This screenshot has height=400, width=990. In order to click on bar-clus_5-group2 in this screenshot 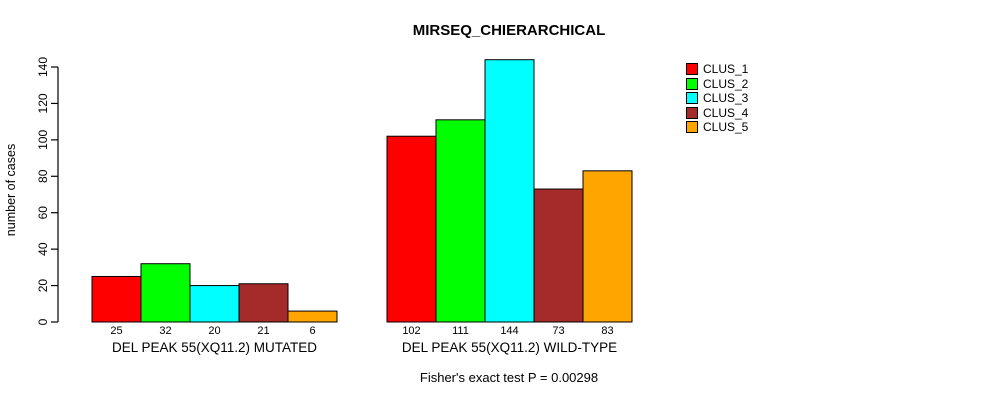, I will do `click(607, 246)`.